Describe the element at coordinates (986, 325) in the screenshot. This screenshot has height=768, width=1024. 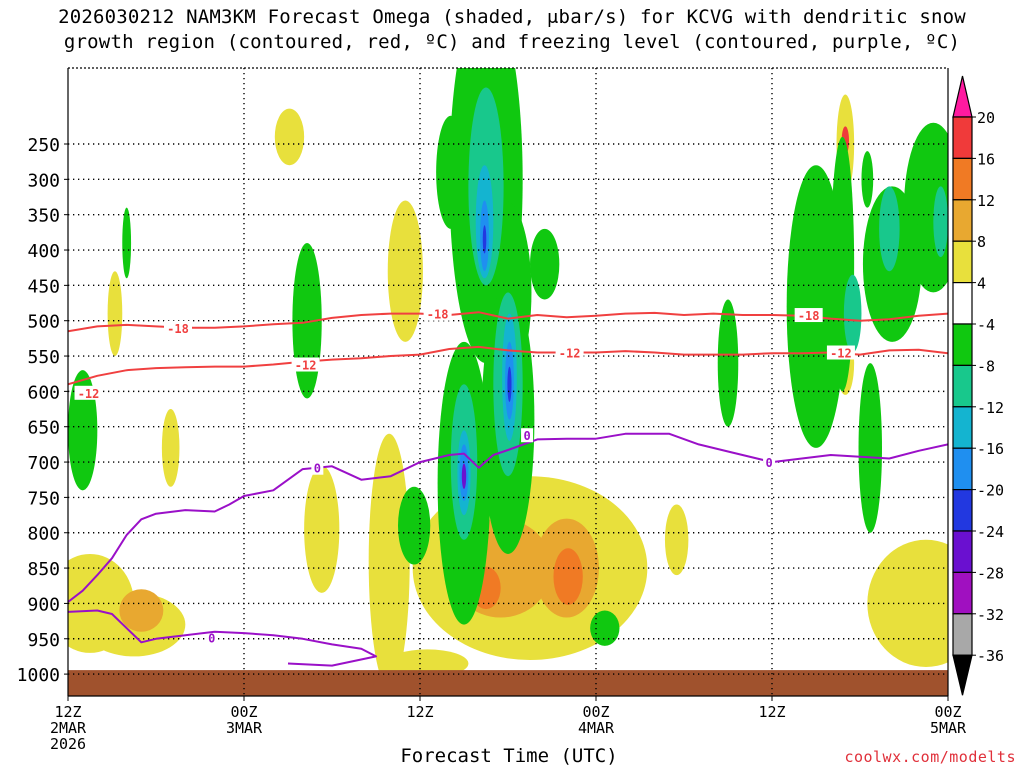
I see `colorbar-label: -4` at that location.